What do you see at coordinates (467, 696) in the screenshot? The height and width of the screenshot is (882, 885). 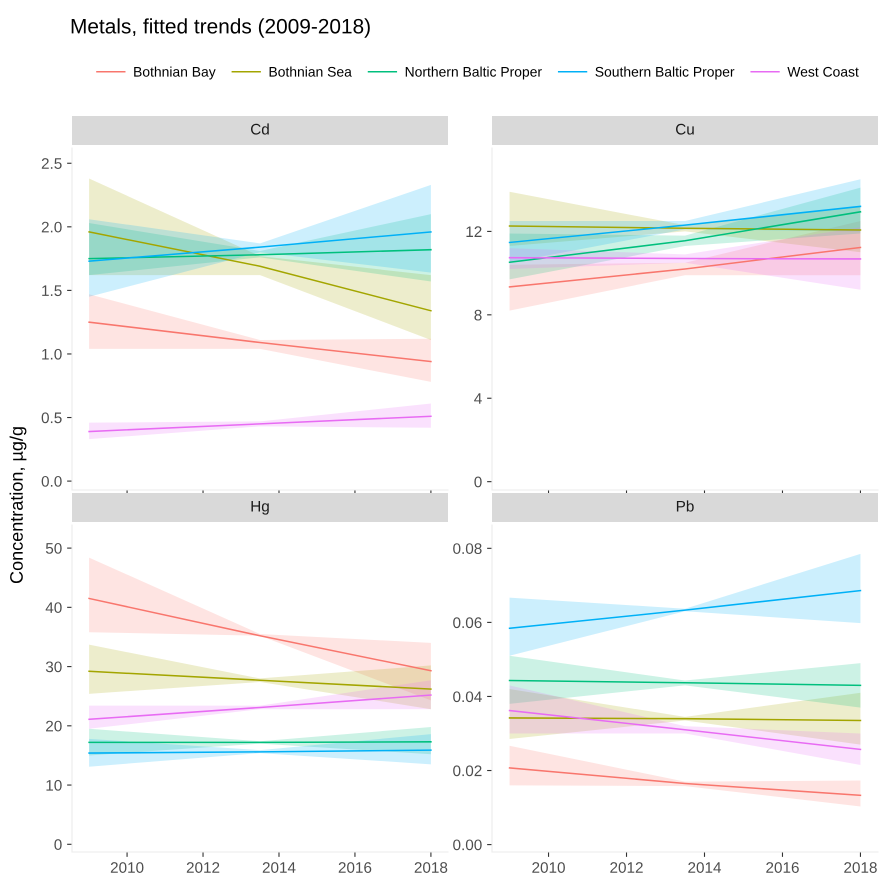 I see `y-tick-label: 0.04` at bounding box center [467, 696].